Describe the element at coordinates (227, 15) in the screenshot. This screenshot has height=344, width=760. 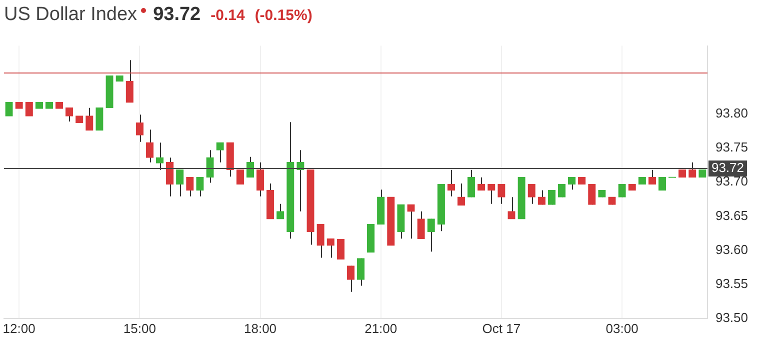
I see `text: -0.14` at that location.